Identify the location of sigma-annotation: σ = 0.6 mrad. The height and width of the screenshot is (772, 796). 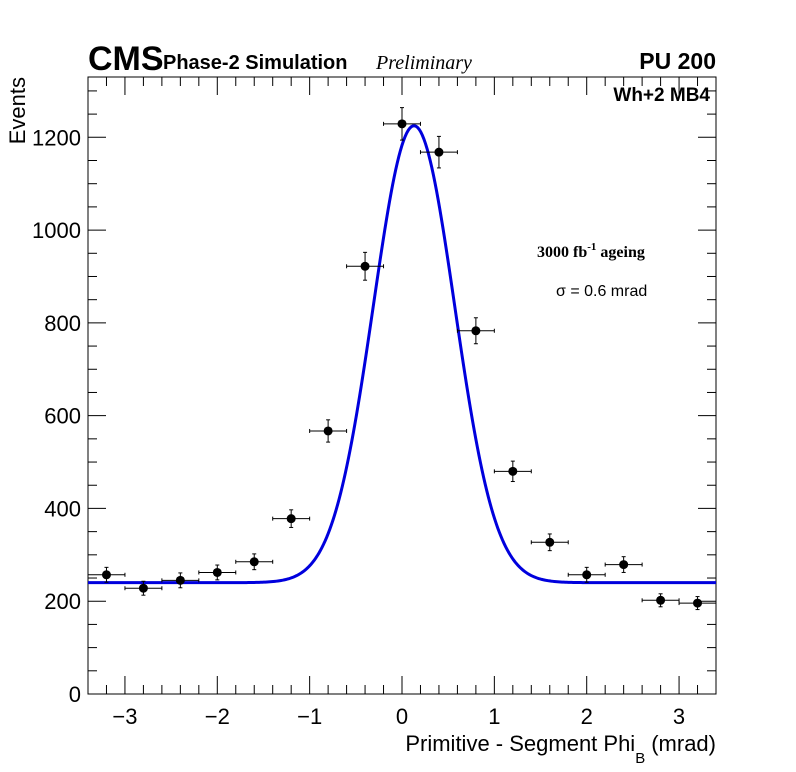
(601, 291).